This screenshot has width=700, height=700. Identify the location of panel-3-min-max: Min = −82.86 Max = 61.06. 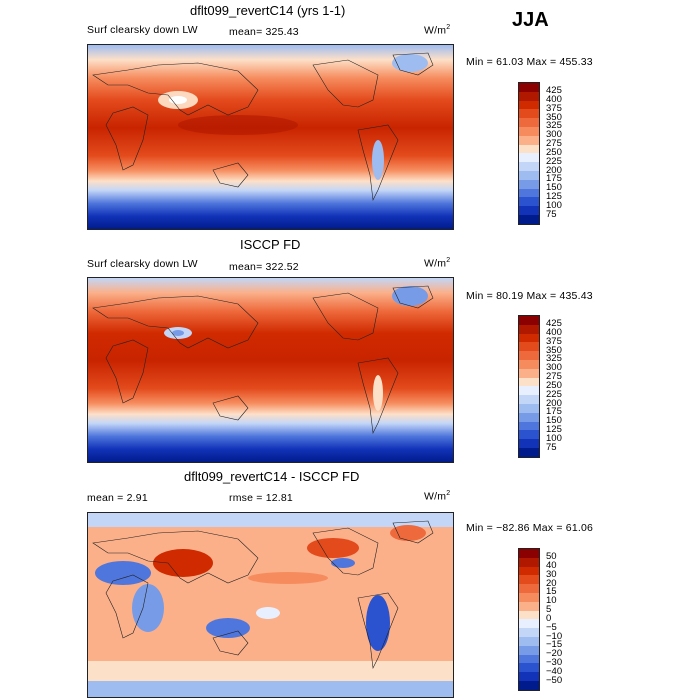
(530, 528).